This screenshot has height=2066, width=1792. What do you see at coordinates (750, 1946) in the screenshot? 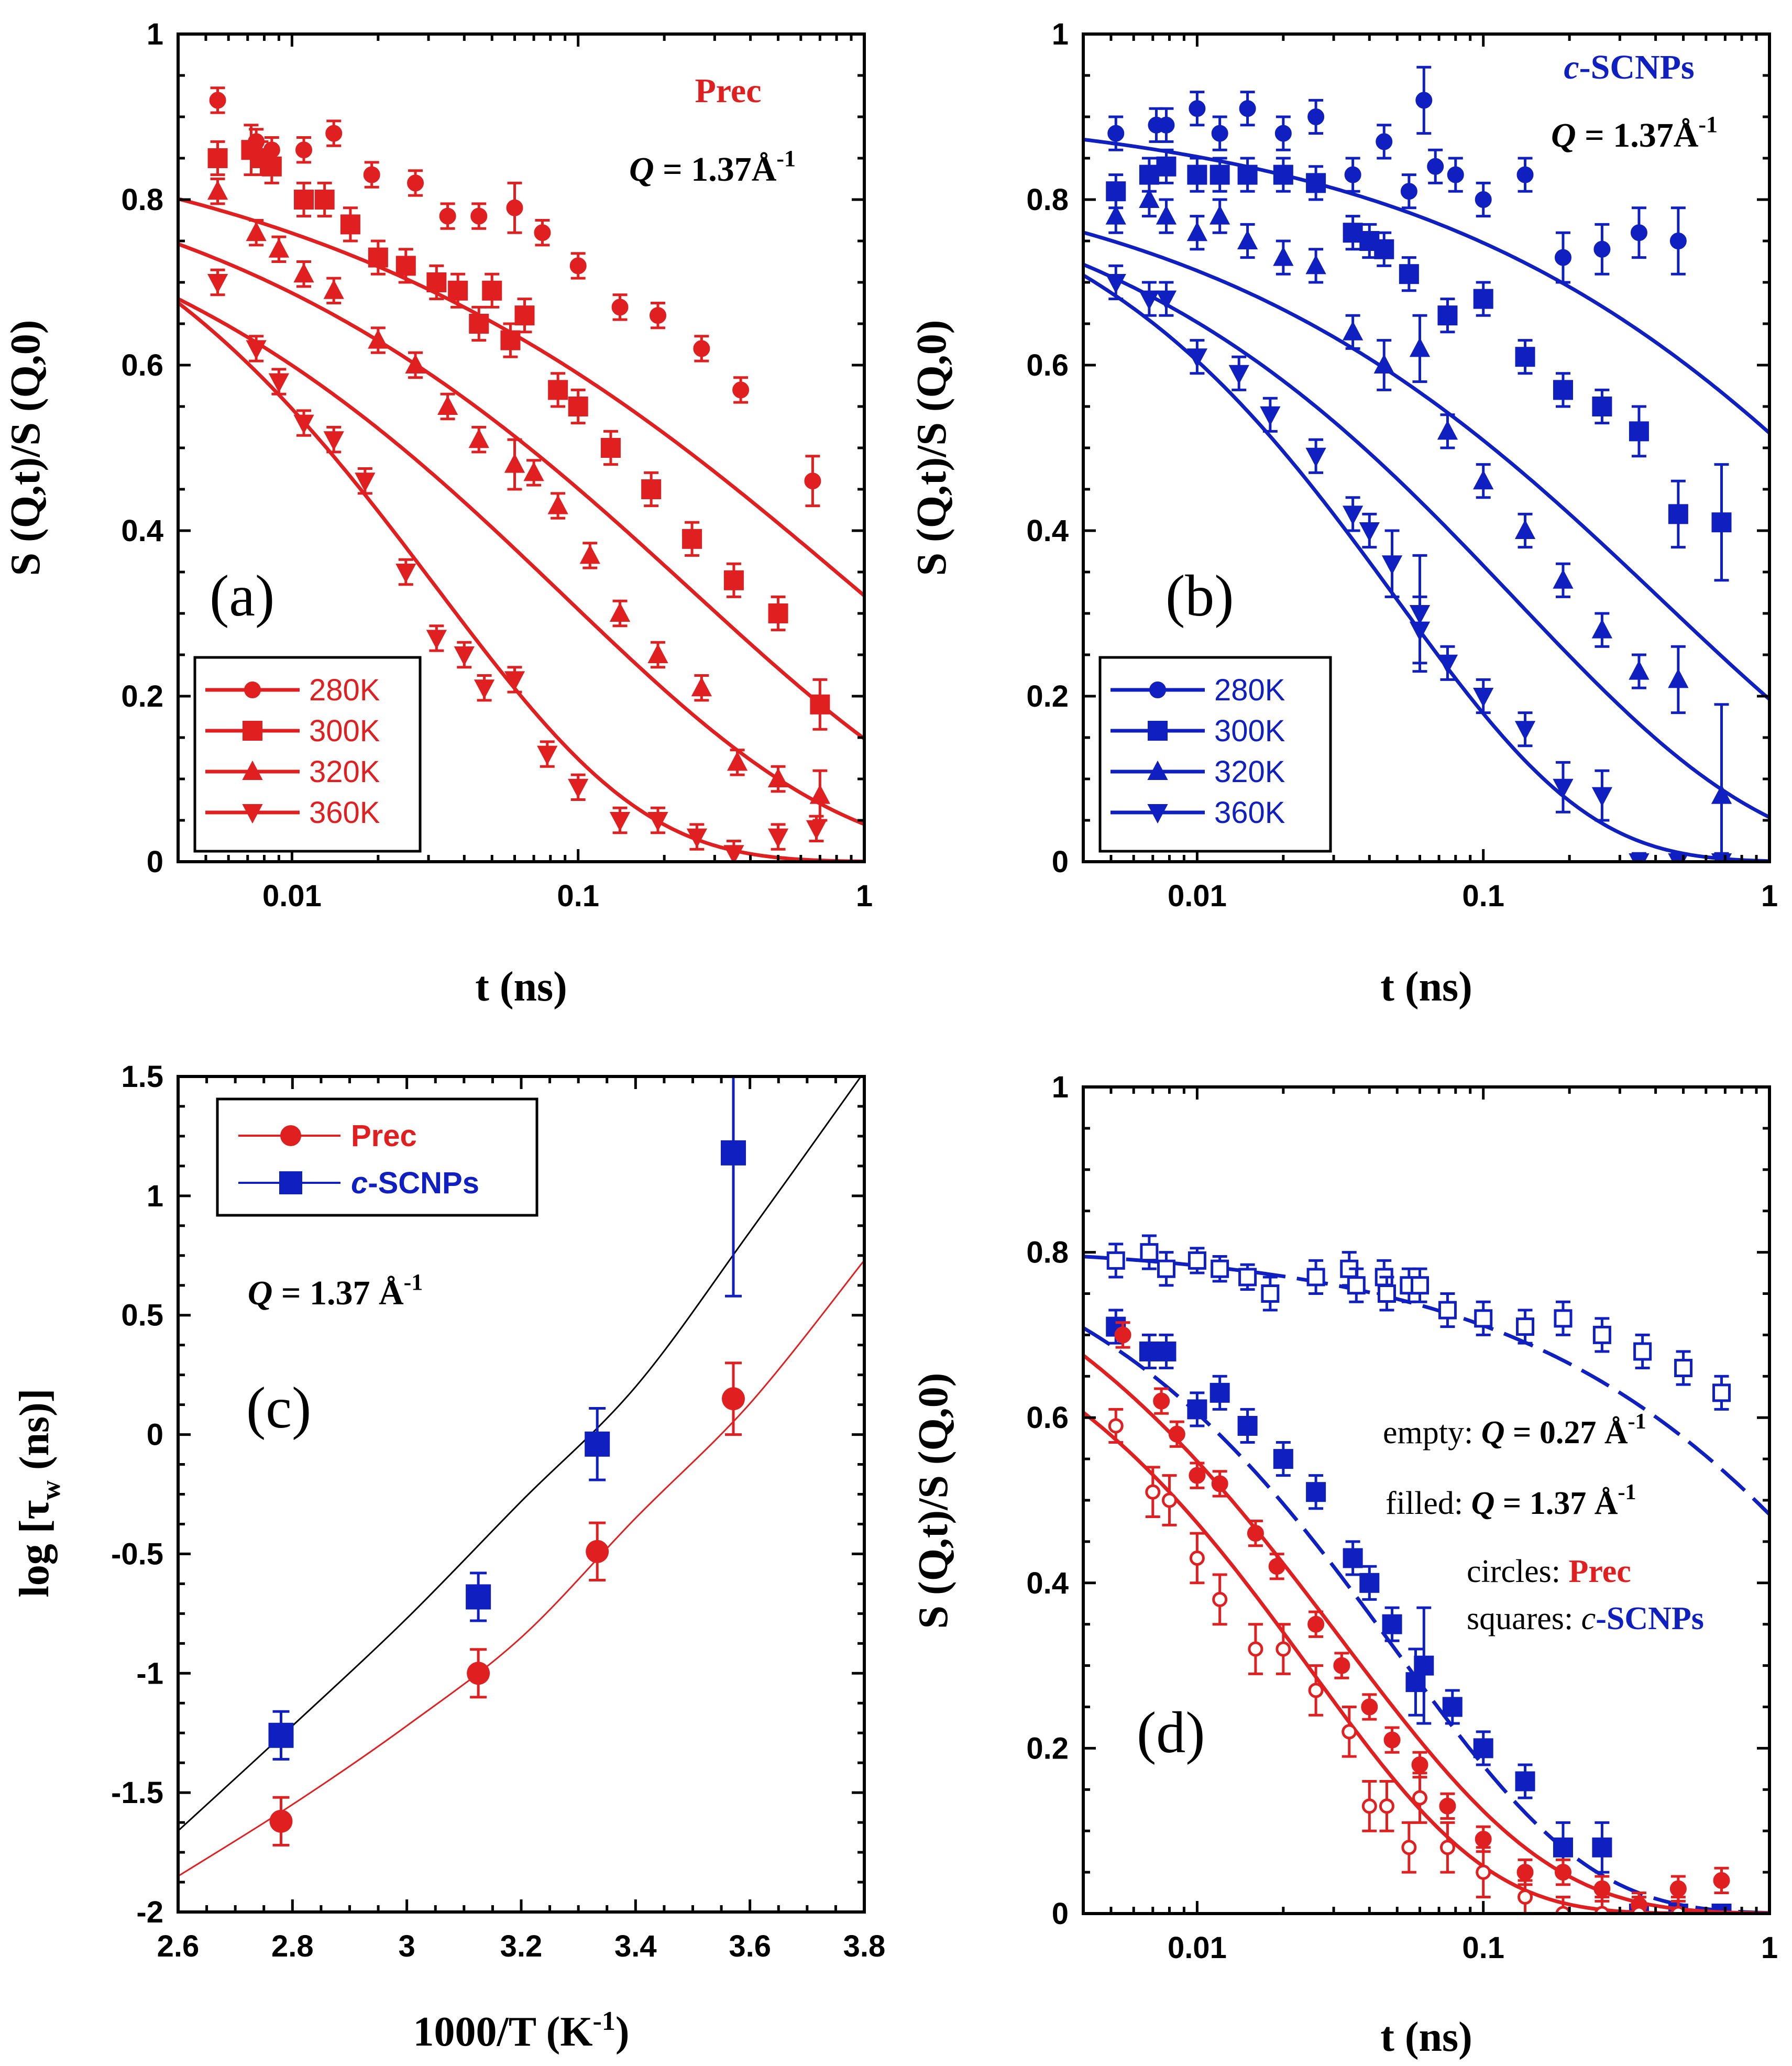
I see `c-xtick-label: 3.6` at bounding box center [750, 1946].